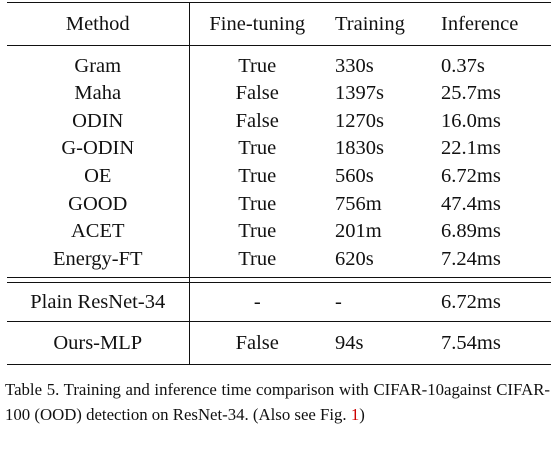  I want to click on table-row: G-ODIN True 1830s 22.1ms, so click(279, 148).